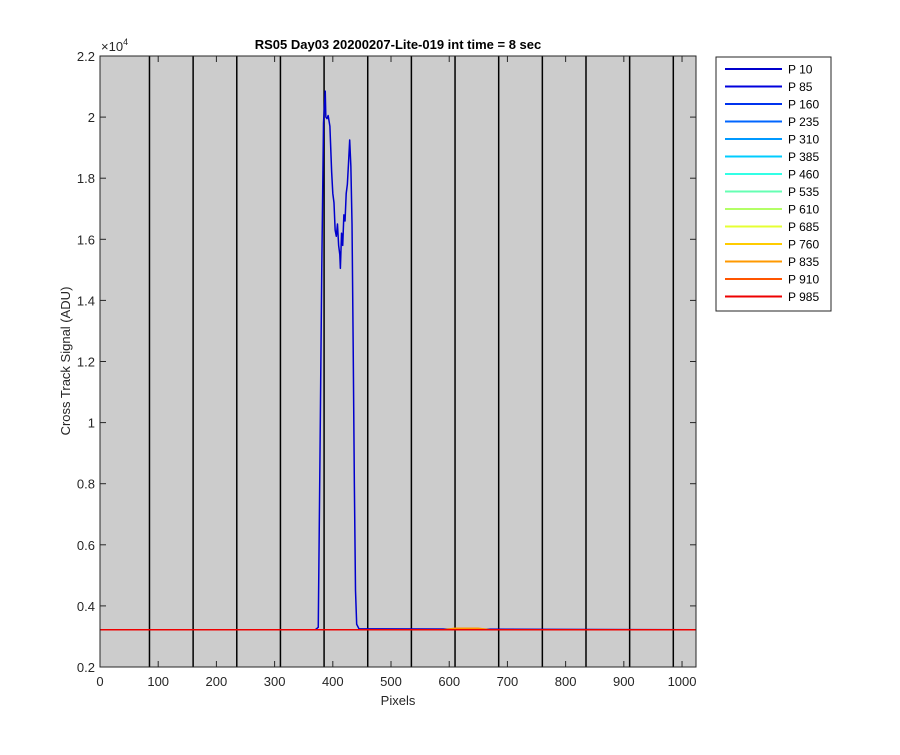  What do you see at coordinates (99, 681) in the screenshot?
I see `x-tick-label: 0` at bounding box center [99, 681].